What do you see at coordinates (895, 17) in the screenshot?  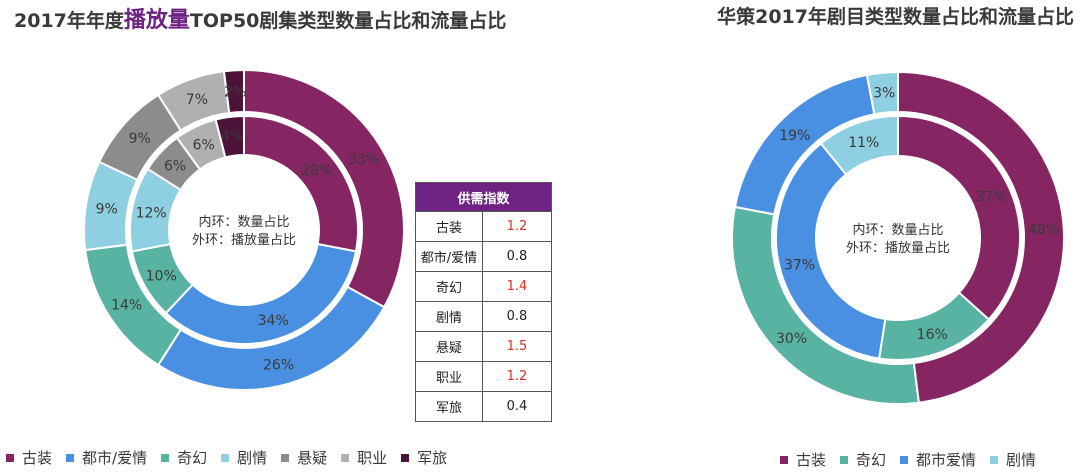 I see `chart-title-right: 华策2017年剧目类型数量占比和流量占比` at bounding box center [895, 17].